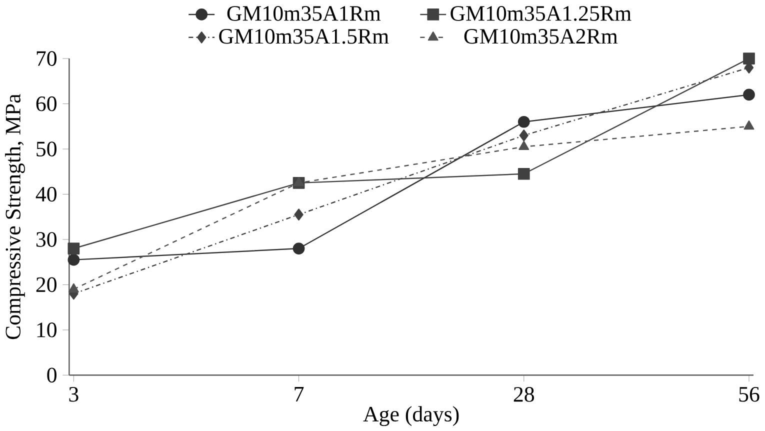 The height and width of the screenshot is (431, 765). Describe the element at coordinates (15, 217) in the screenshot. I see `y-axis-title: Compressive Strength, MPa` at that location.